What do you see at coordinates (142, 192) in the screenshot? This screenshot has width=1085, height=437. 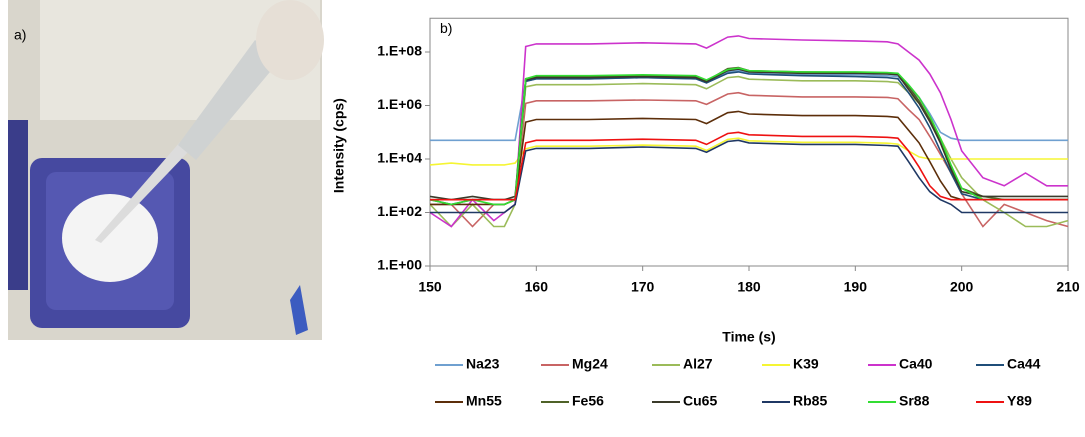 I see `pipette-tip` at bounding box center [142, 192].